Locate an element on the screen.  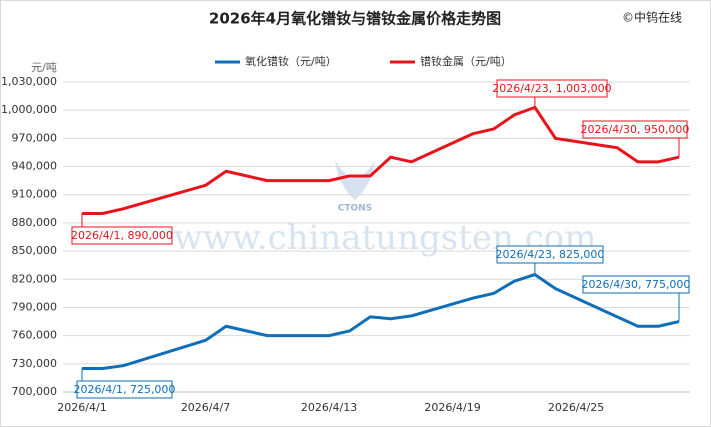
y-tick-label: 880,000 is located at coordinates (35, 222).